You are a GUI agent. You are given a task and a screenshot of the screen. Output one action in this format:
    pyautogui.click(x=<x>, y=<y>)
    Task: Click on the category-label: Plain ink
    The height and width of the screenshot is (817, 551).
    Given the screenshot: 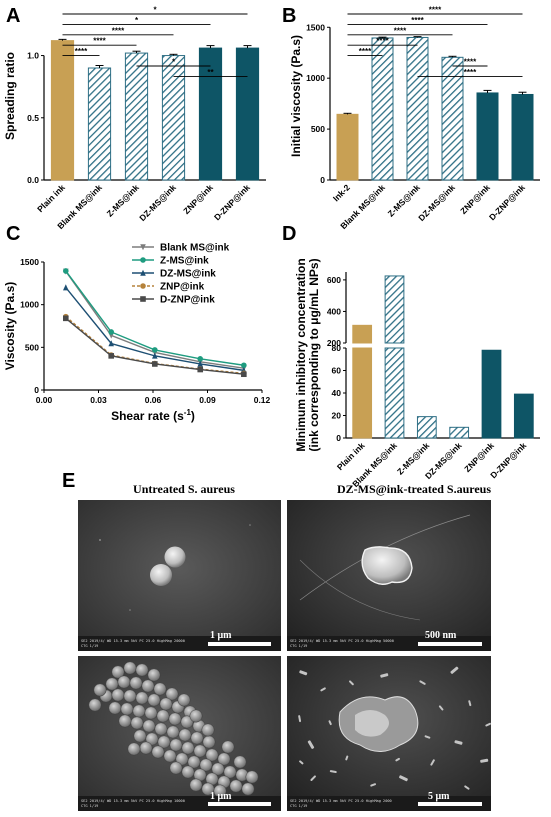 What is the action you would take?
    pyautogui.click(x=51, y=198)
    